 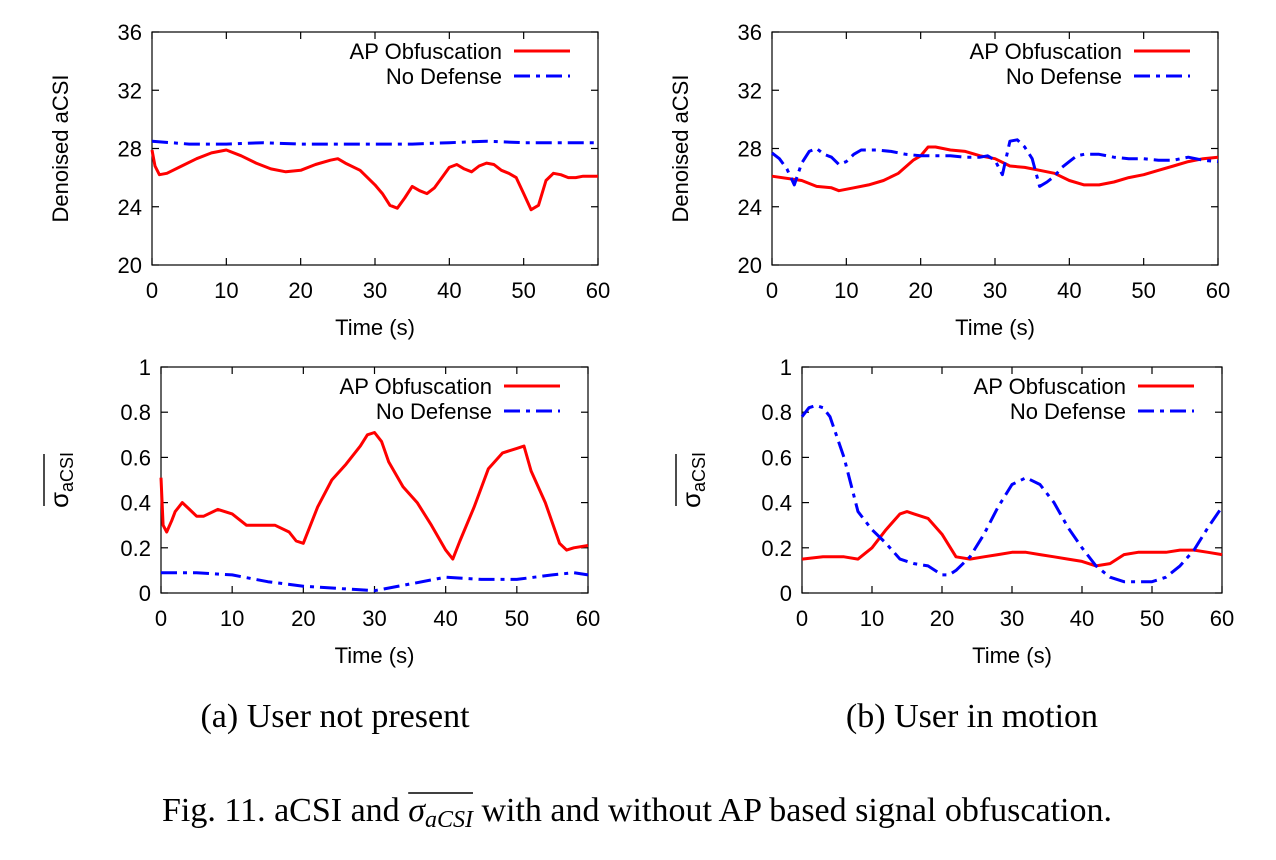 I want to click on caption-math: σ, so click(x=417, y=810).